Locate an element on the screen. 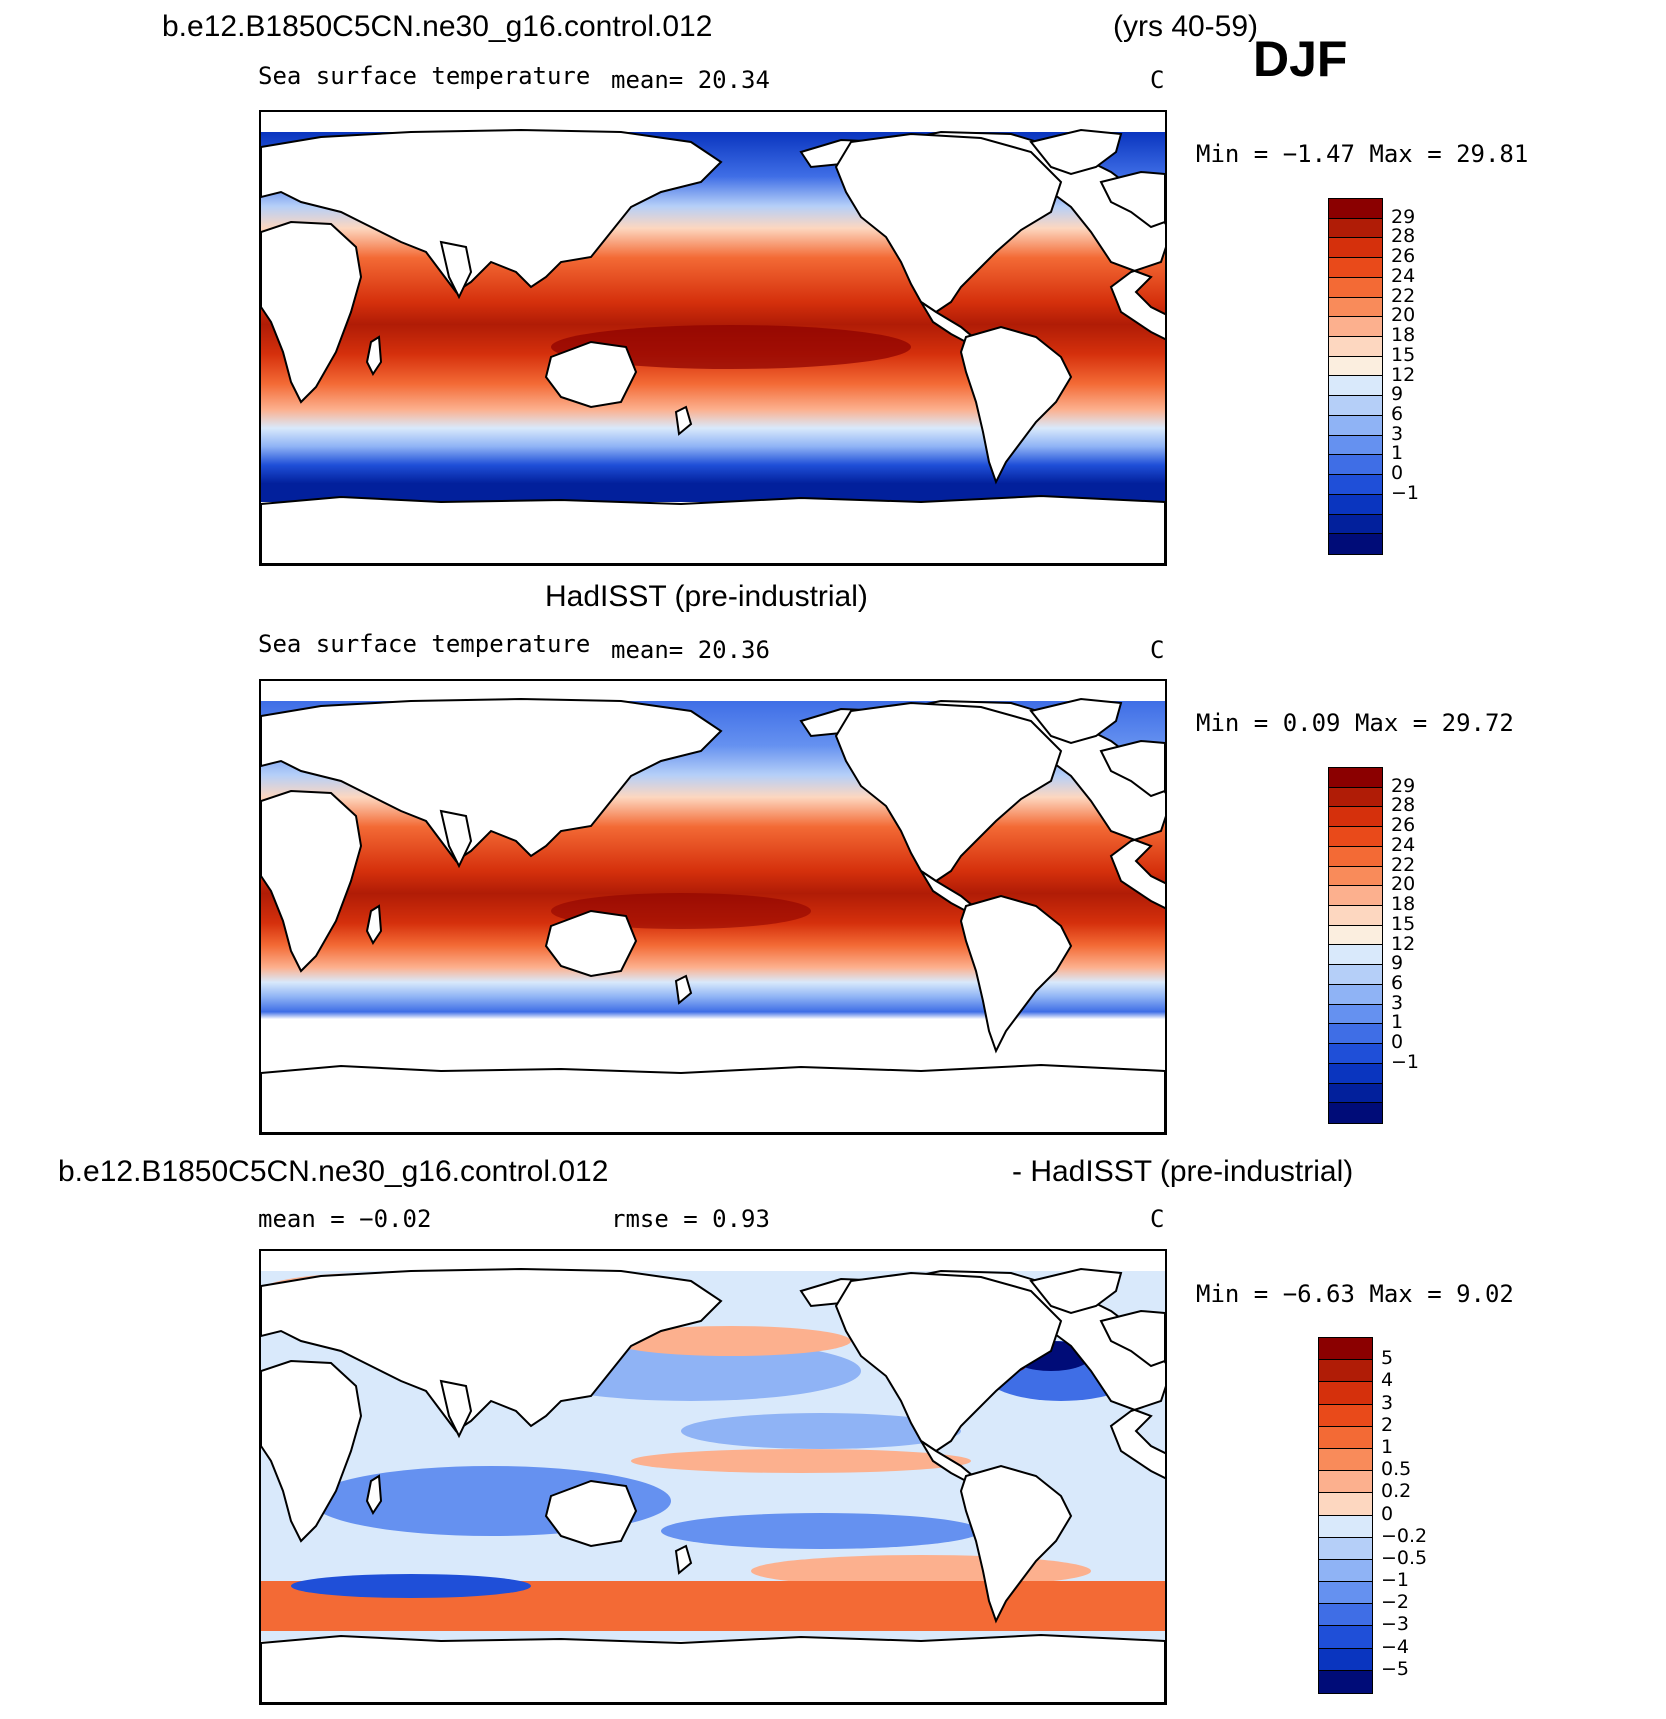  panel3-units: C is located at coordinates (1157, 1219).